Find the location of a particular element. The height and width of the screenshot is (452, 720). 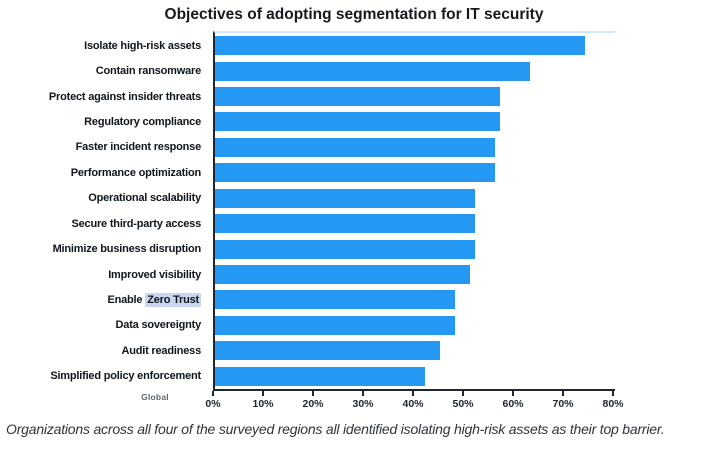

x-axis-tick-label: 40% is located at coordinates (413, 404).